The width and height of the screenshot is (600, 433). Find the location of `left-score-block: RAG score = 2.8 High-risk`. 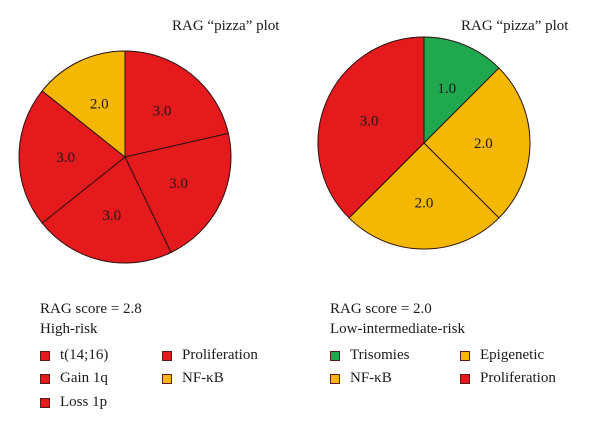

left-score-block: RAG score = 2.8 High-risk is located at coordinates (91, 319).